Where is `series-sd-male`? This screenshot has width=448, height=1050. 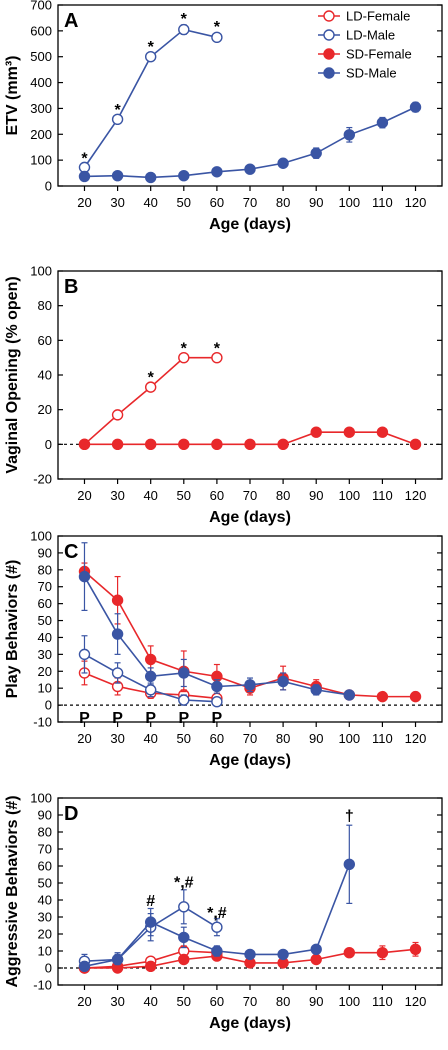 series-sd-male is located at coordinates (250, 142).